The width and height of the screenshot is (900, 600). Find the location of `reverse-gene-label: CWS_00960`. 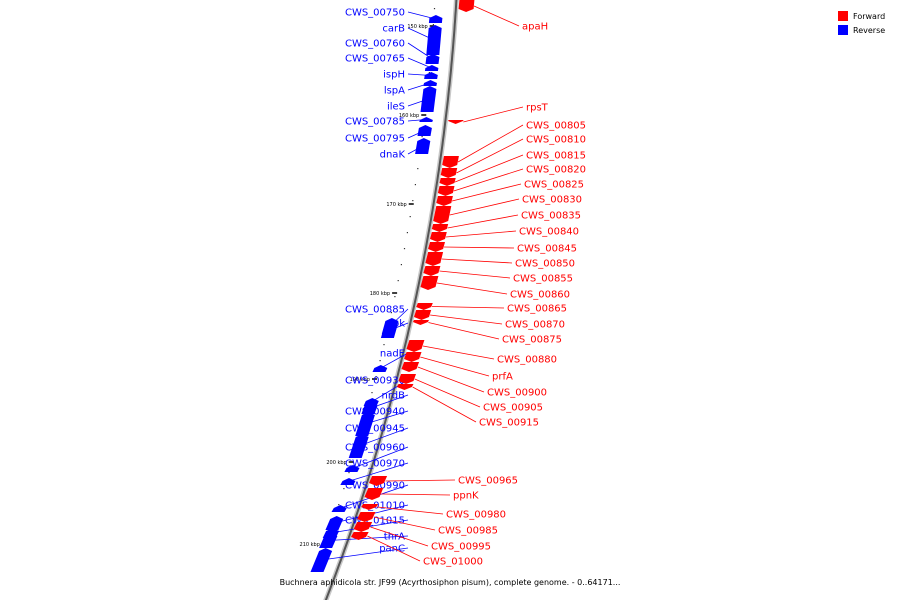

reverse-gene-label: CWS_00960 is located at coordinates (375, 448).